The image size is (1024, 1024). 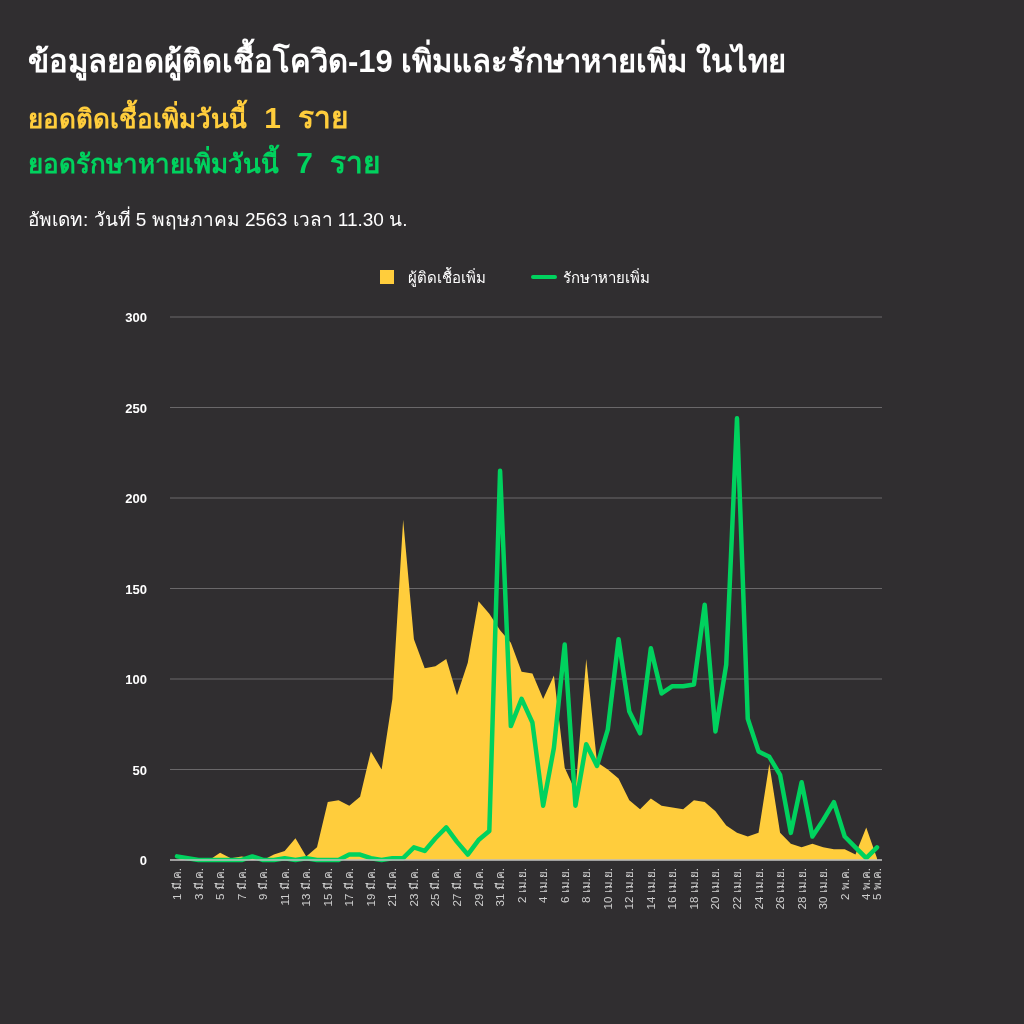 What do you see at coordinates (866, 884) in the screenshot?
I see `x-tick-label: 4 พ.ค.` at bounding box center [866, 884].